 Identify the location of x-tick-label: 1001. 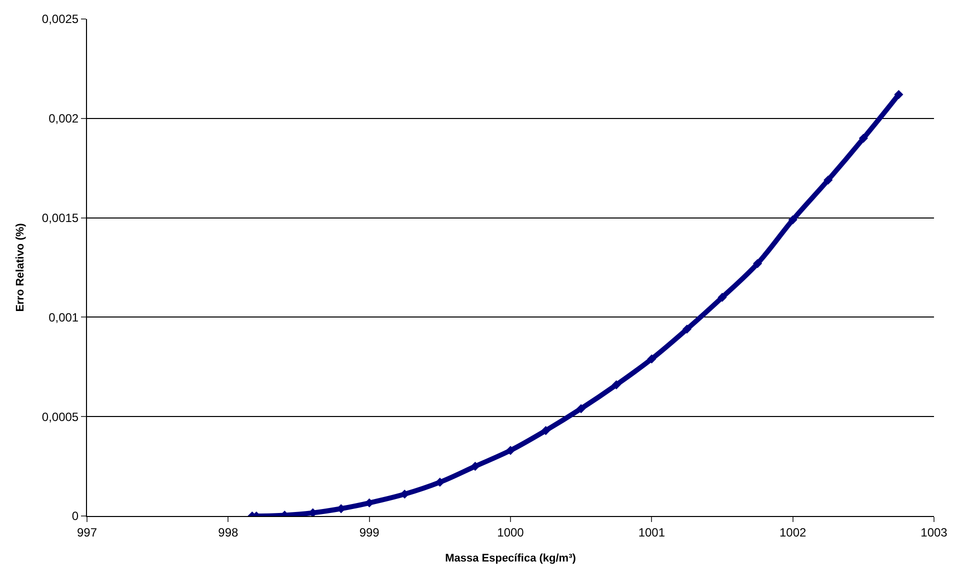
(652, 532).